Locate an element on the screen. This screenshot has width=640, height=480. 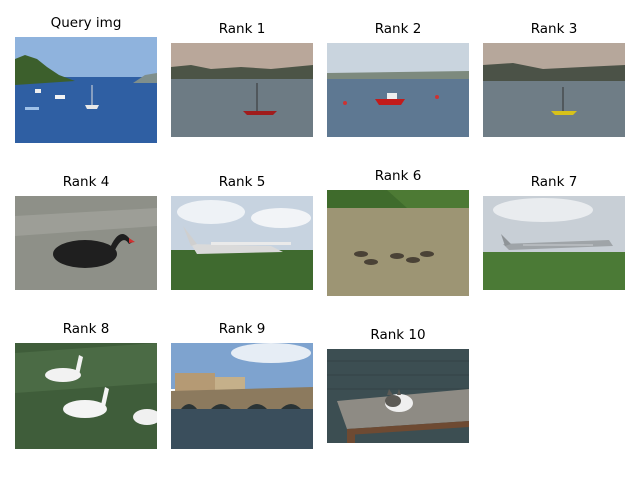
query-image is located at coordinates (86, 90).